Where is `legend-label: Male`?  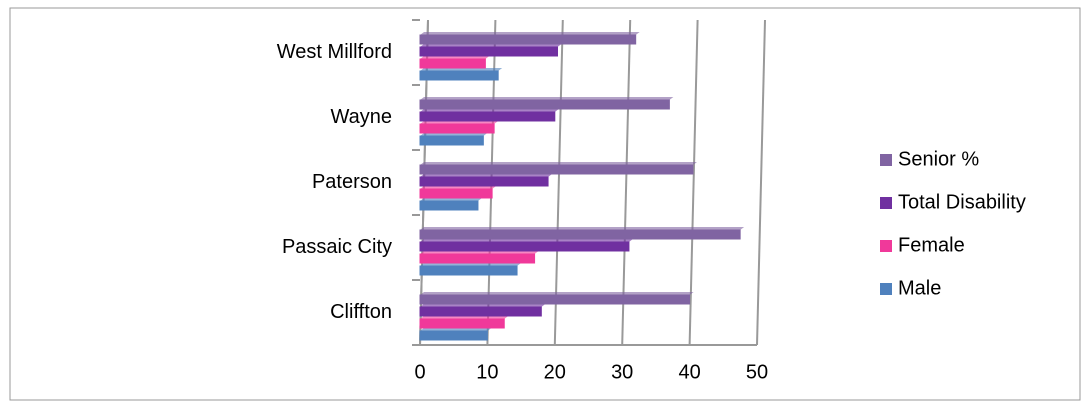
legend-label: Male is located at coordinates (919, 288).